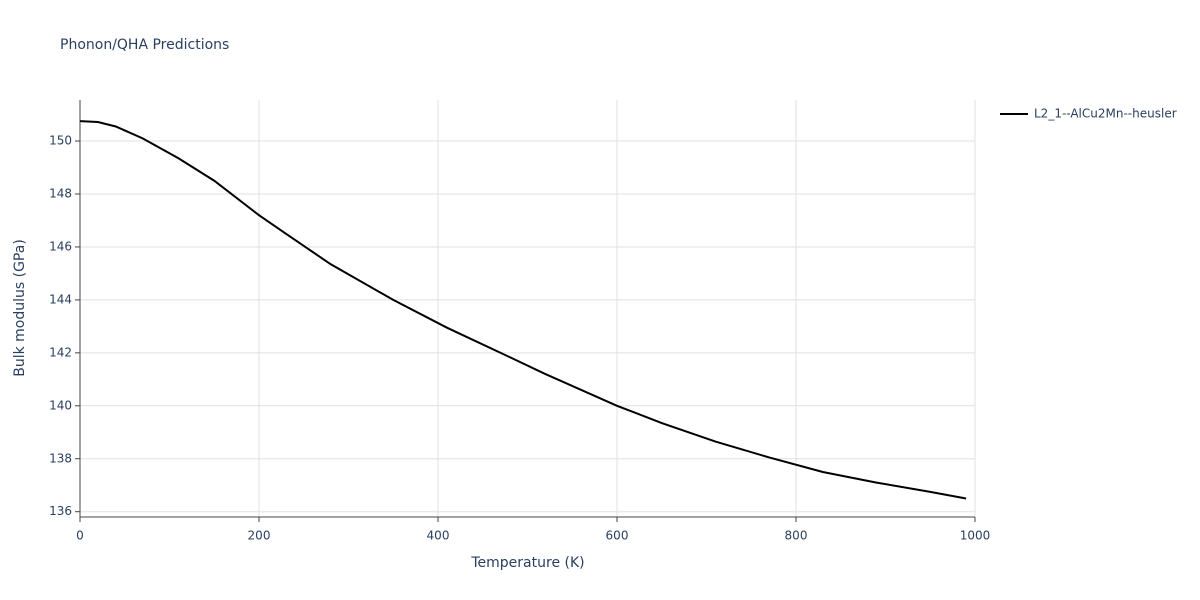  I want to click on x-tick-label: 0, so click(80, 536).